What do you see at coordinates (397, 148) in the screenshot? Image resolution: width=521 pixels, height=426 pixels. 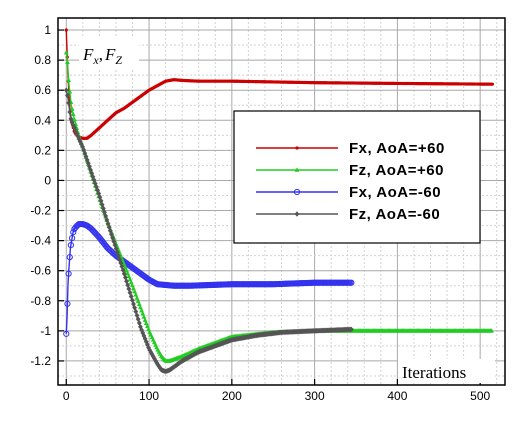 I see `legend-label: Fx, AoA=+60` at bounding box center [397, 148].